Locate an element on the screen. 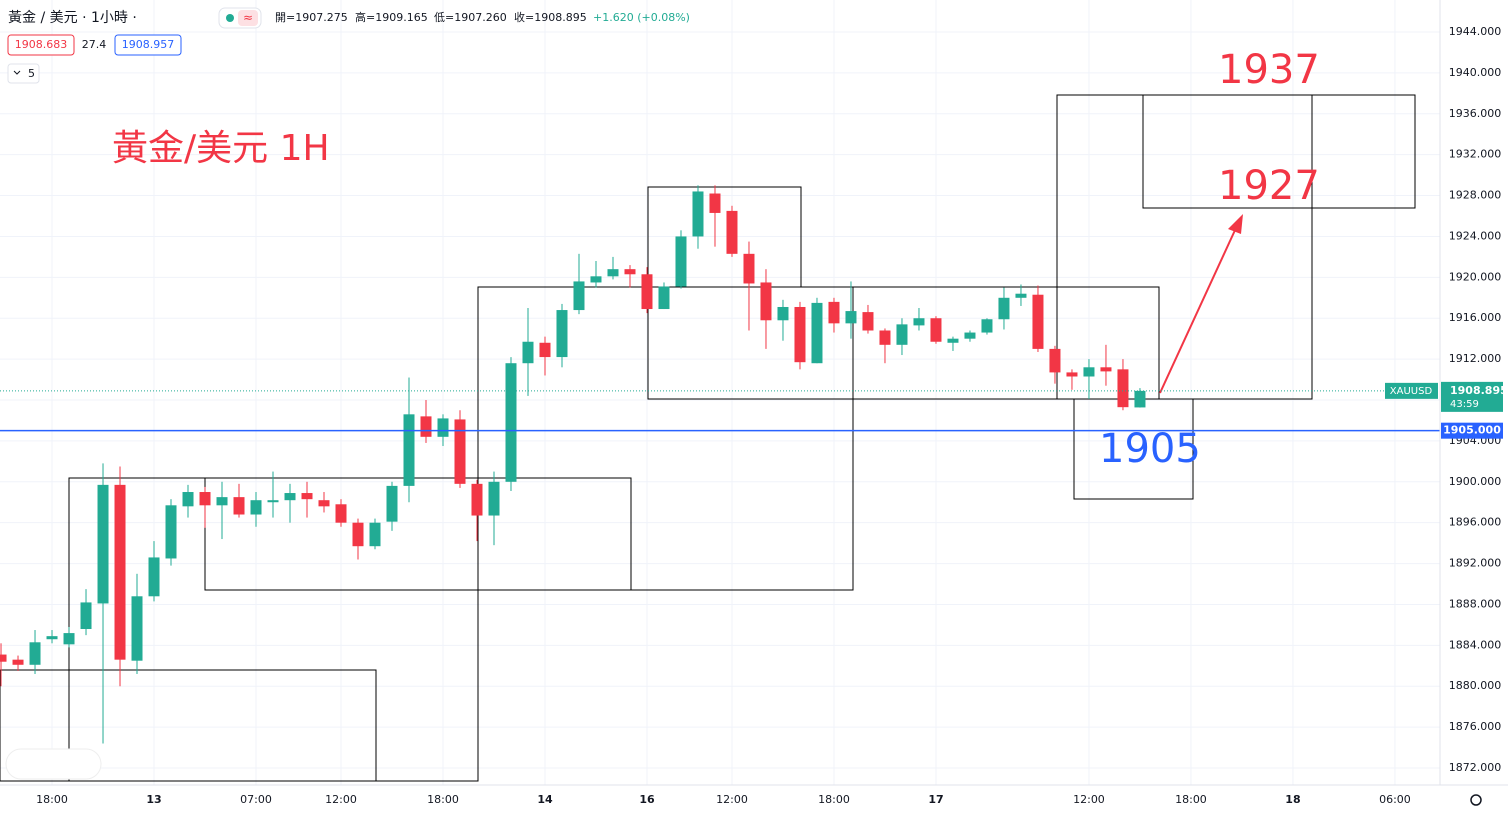  symbol-label-bg is located at coordinates (1411, 390).